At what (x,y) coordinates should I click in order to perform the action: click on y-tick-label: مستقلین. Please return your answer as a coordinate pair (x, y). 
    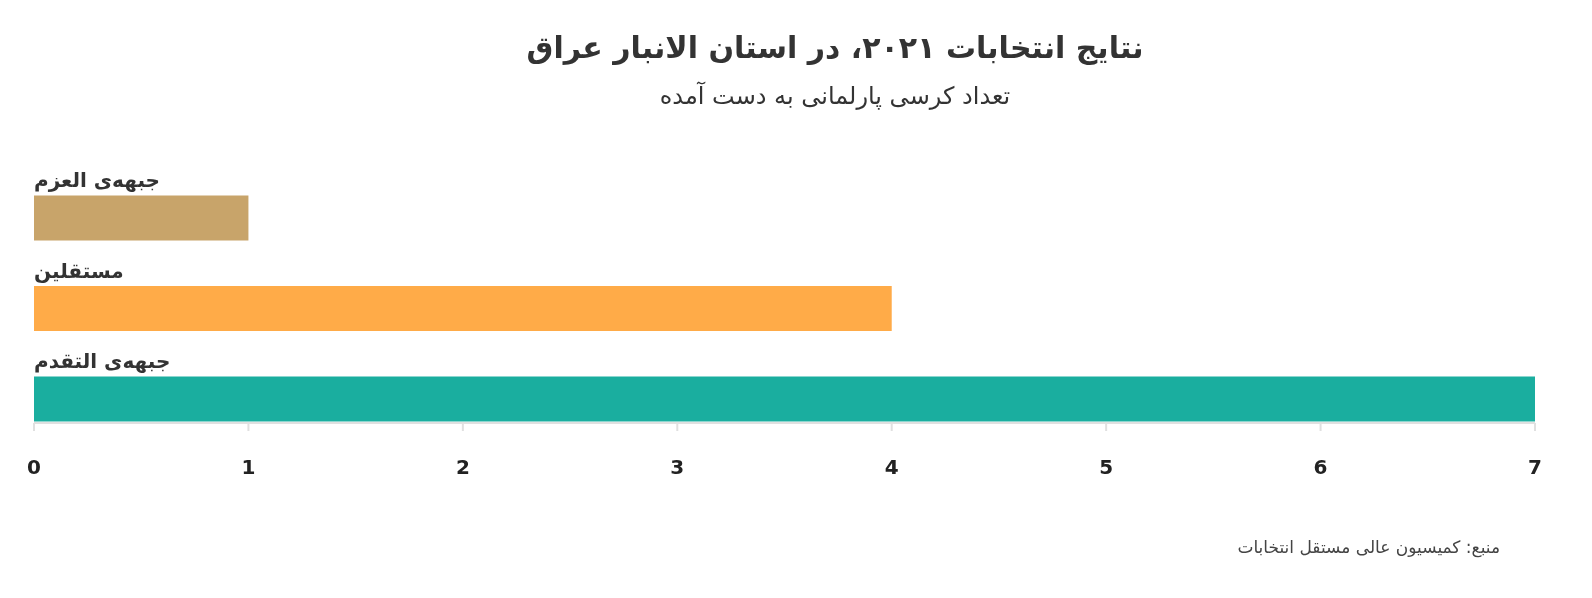
    Looking at the image, I should click on (79, 270).